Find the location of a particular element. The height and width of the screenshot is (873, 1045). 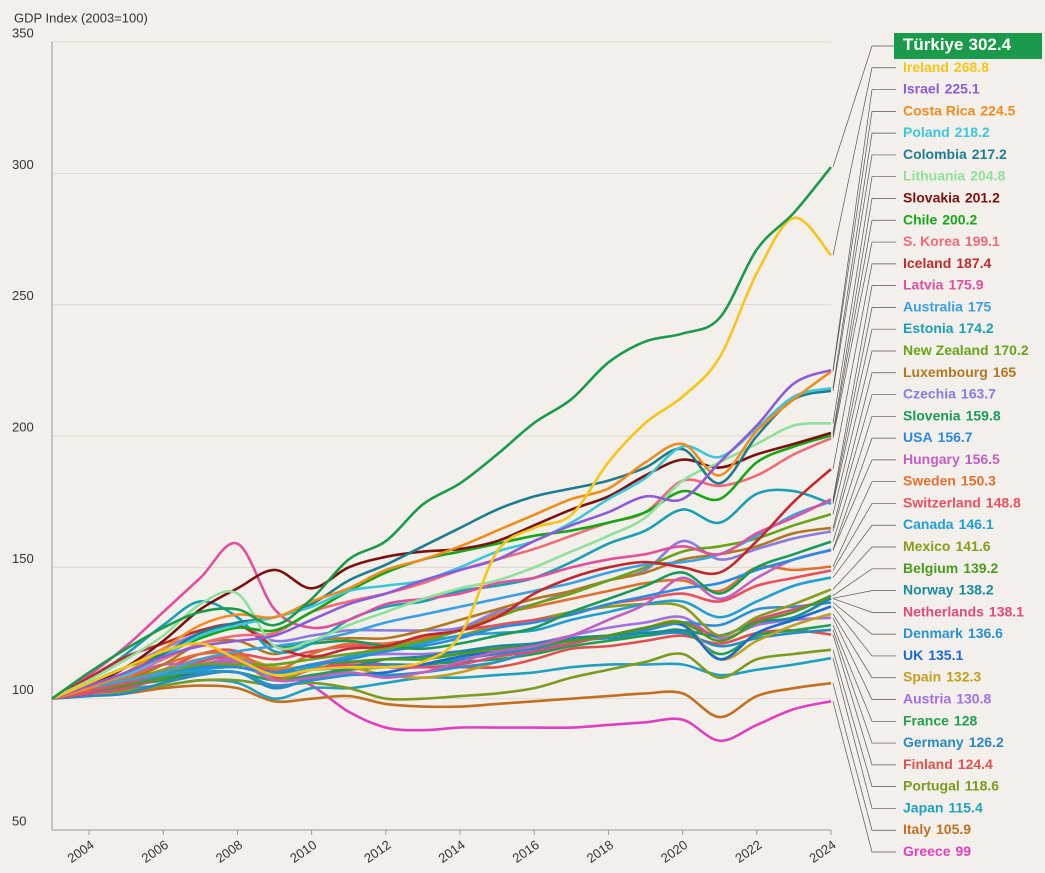

y-tick-label: 100 is located at coordinates (23, 689).